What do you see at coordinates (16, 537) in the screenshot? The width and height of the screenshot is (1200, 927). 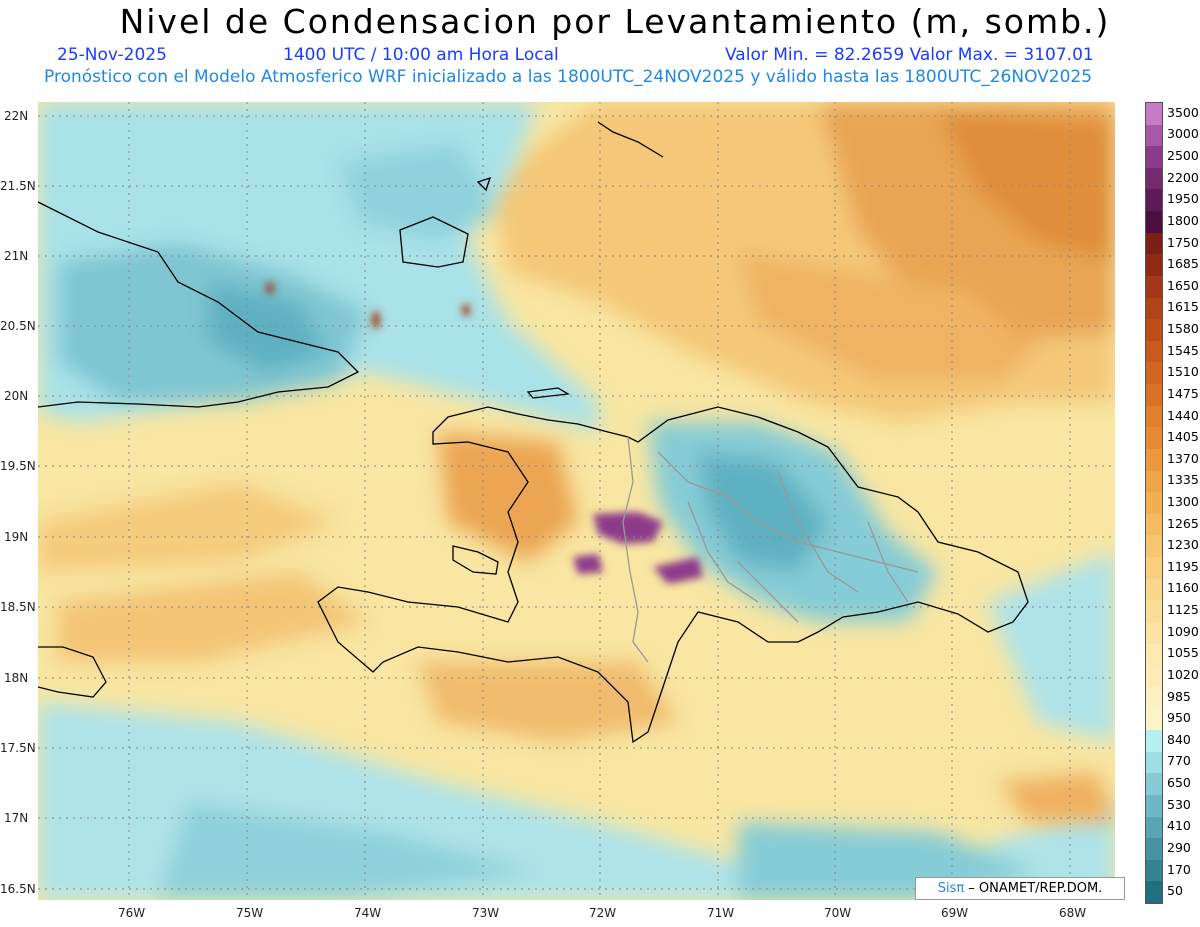 I see `lat-label: 19N` at bounding box center [16, 537].